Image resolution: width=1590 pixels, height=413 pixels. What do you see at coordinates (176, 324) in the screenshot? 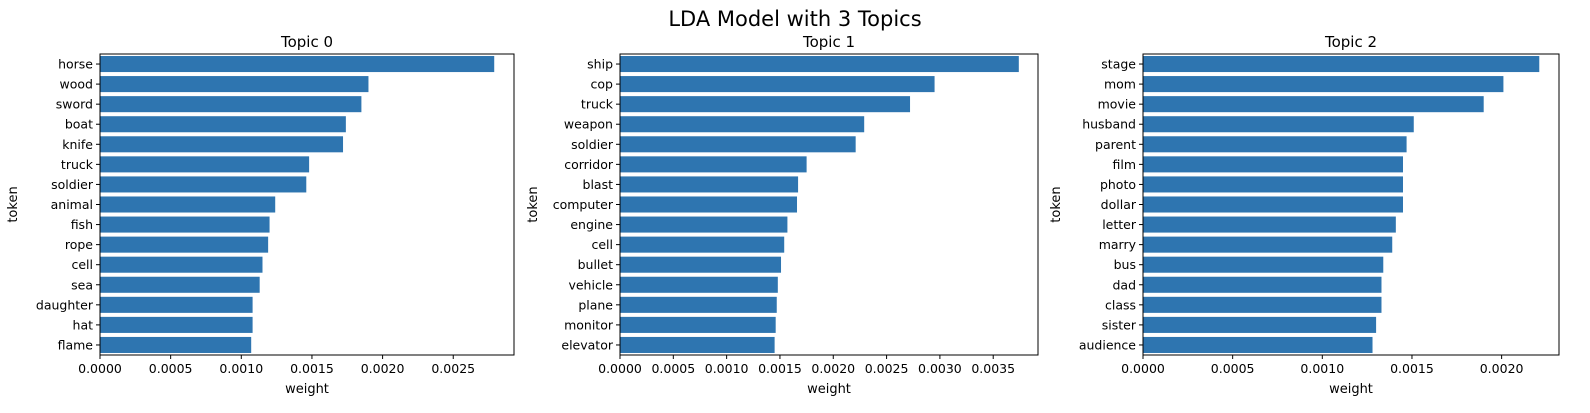
I see `bar-hat` at bounding box center [176, 324].